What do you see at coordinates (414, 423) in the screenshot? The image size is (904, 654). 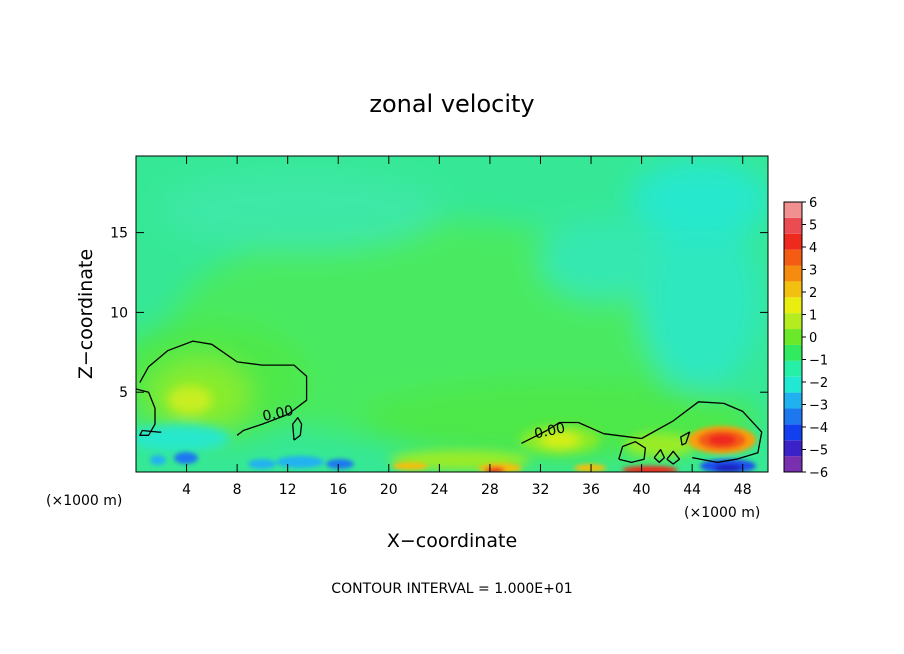 I see `contour-labels: 0.00 0.00` at bounding box center [414, 423].